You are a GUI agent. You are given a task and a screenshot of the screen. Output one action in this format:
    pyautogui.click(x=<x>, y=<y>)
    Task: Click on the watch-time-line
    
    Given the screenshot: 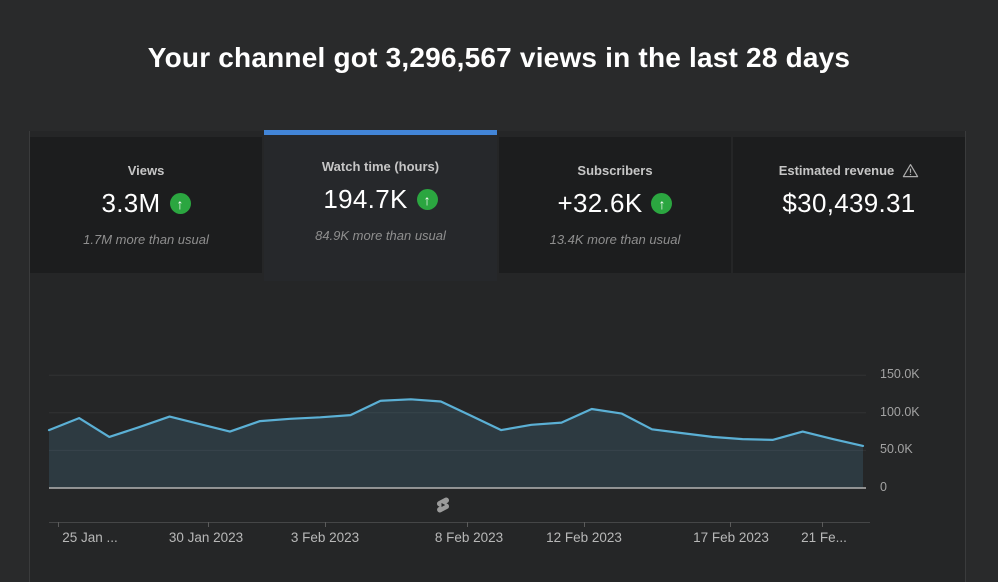 What is the action you would take?
    pyautogui.click(x=456, y=423)
    